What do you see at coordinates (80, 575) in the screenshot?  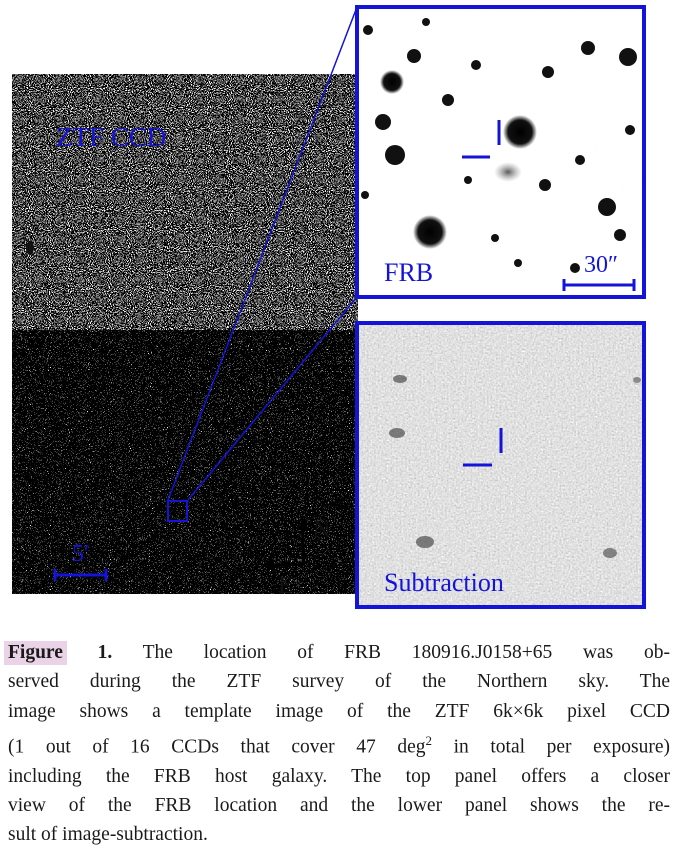 I see `scale-bar-main` at bounding box center [80, 575].